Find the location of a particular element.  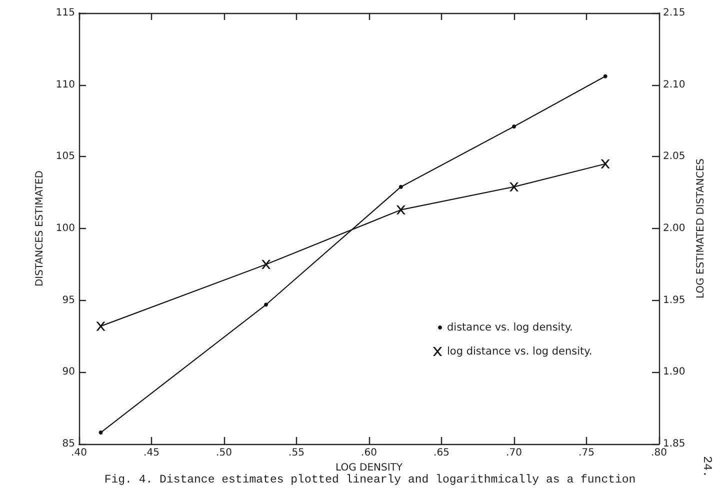

x-tick-label: .40 is located at coordinates (79, 453).